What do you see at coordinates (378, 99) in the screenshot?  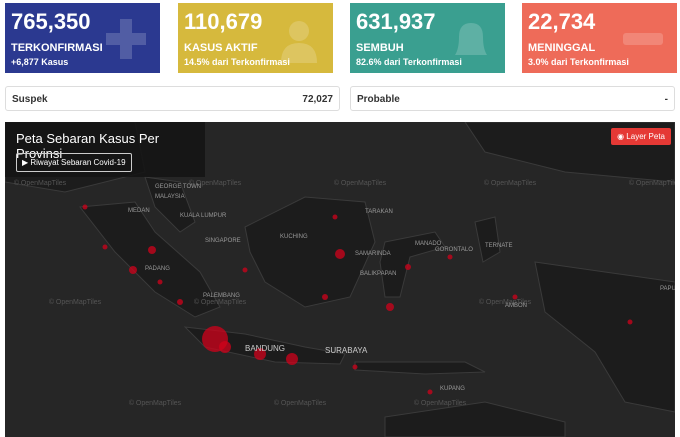 I see `label: Probable` at bounding box center [378, 99].